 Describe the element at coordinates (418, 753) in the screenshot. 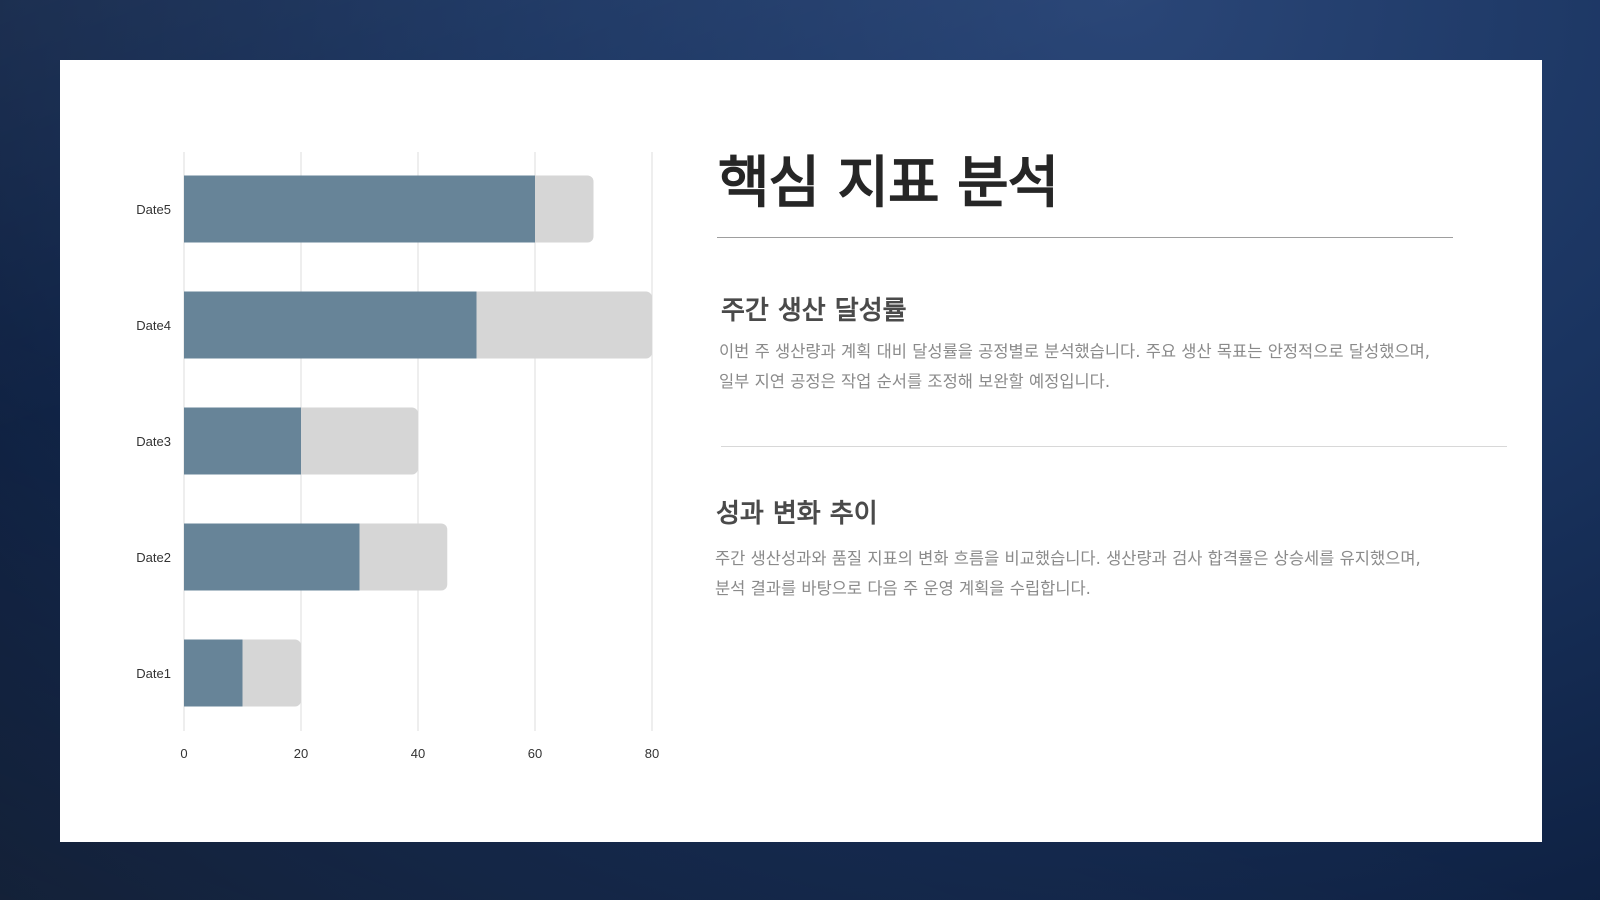

I see `x-tick-label: 40` at that location.